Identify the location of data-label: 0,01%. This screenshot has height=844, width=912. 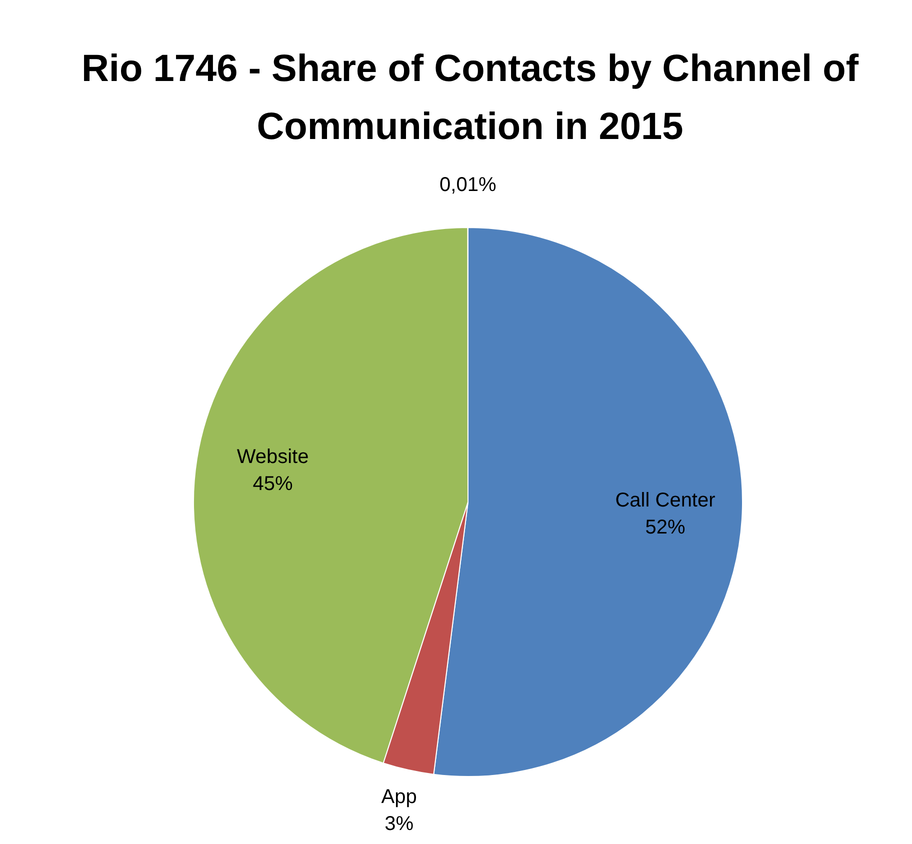
(468, 185).